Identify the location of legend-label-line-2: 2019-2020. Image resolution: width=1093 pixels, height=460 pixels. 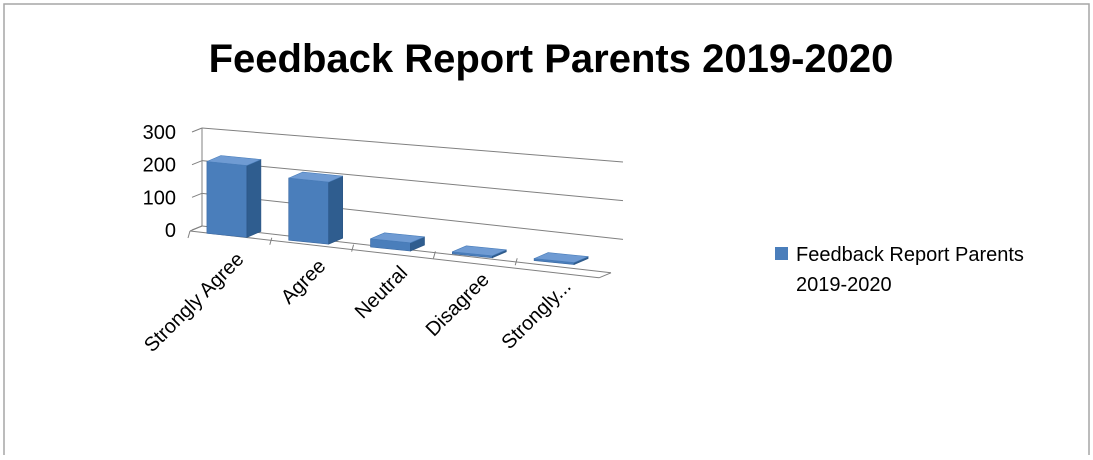
(844, 285).